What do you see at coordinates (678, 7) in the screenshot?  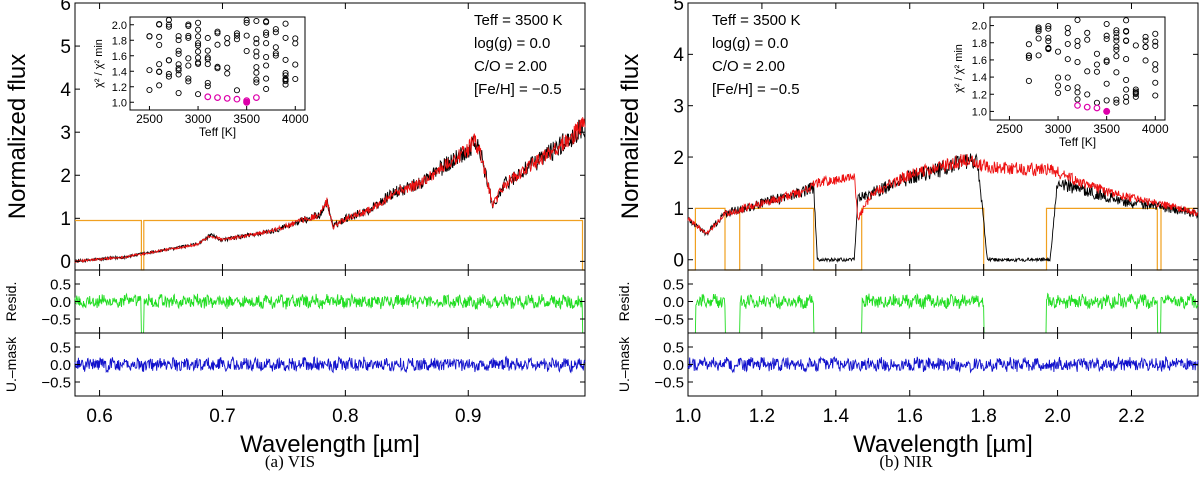 I see `nir-main-y-tick-label: 5` at bounding box center [678, 7].